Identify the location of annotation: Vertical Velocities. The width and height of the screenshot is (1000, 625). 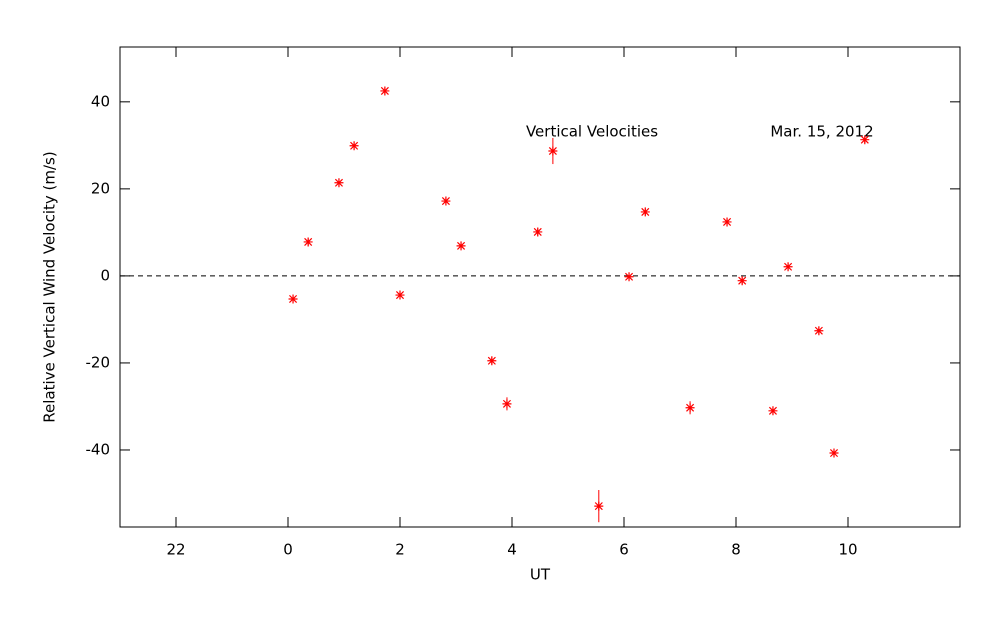
(592, 132).